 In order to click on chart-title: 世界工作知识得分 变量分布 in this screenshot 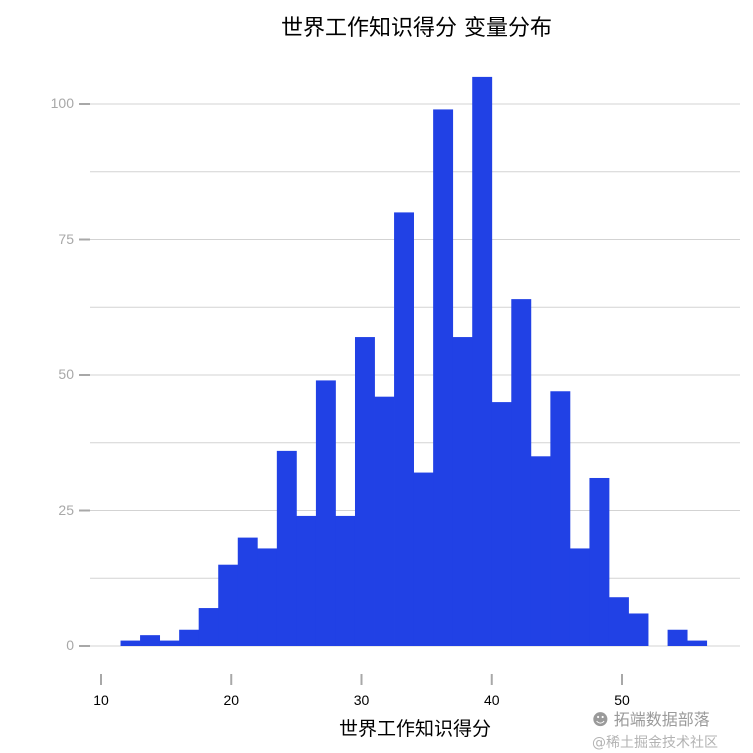, I will do `click(416, 28)`.